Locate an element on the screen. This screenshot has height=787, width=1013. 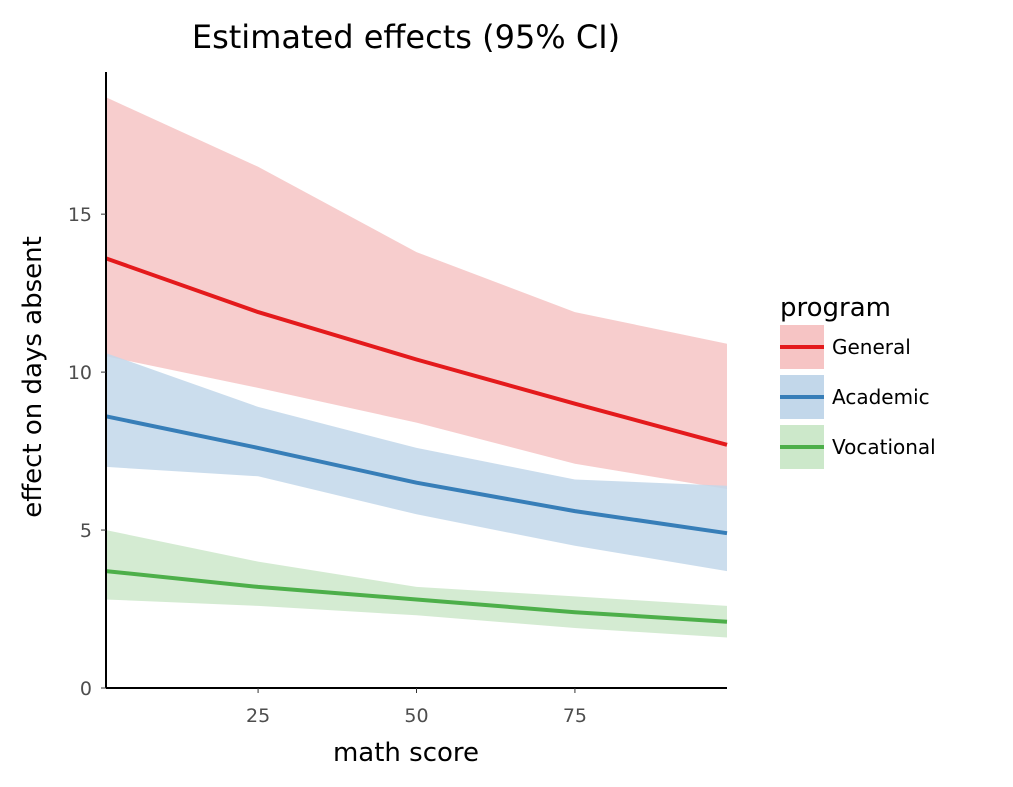
series-line-vocational is located at coordinates (416, 596).